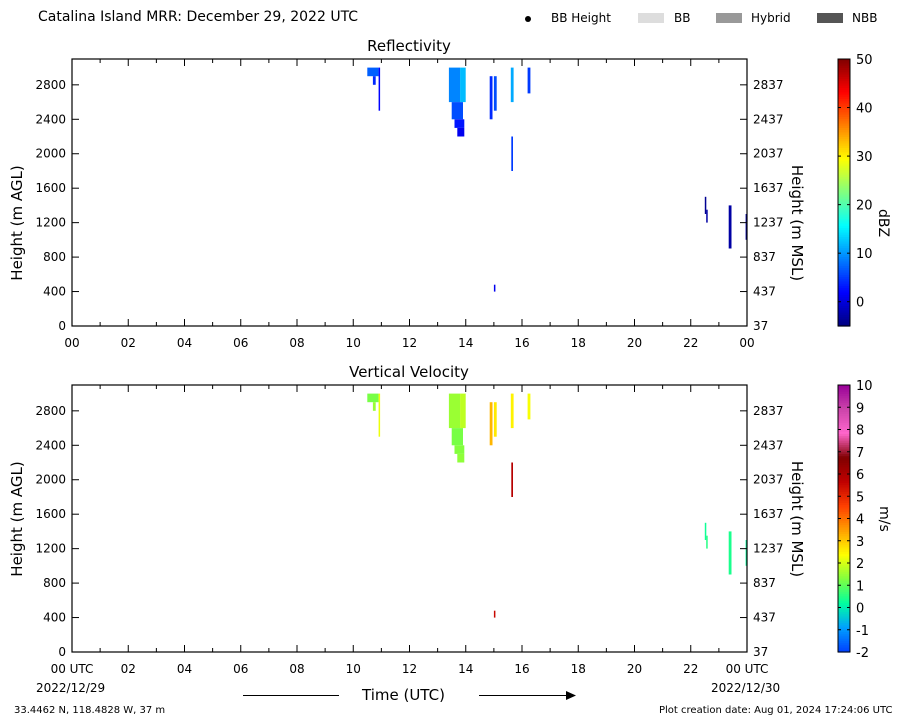 The image size is (900, 725). Describe the element at coordinates (571, 695) in the screenshot. I see `right-arrow-head-icon` at that location.